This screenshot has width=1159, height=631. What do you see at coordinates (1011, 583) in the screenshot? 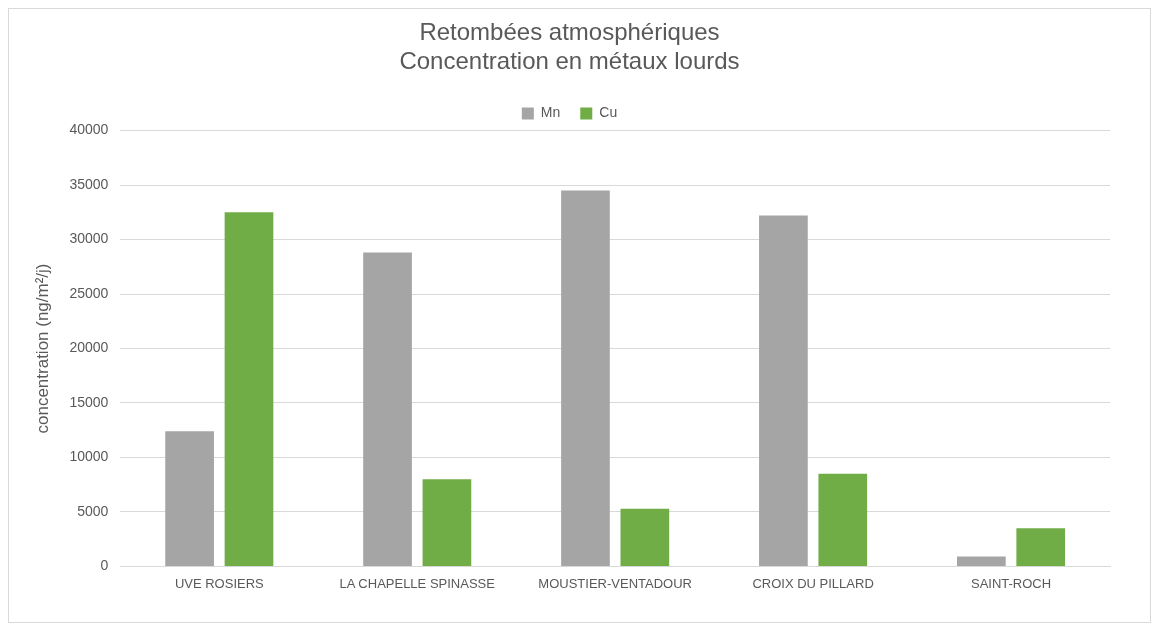
I see `x-tick-label: SAINT-ROCH` at bounding box center [1011, 583].